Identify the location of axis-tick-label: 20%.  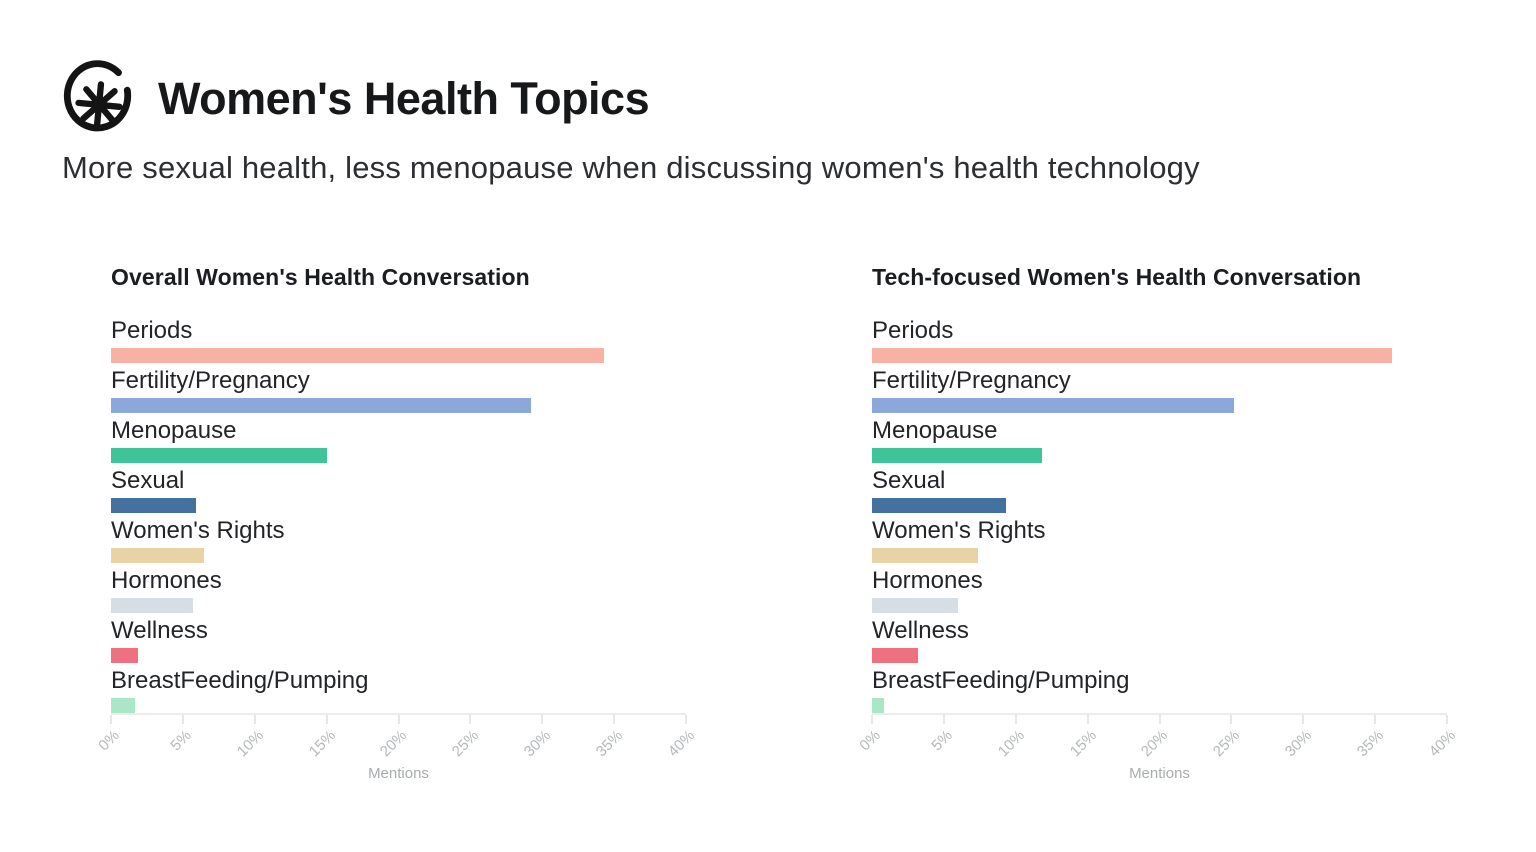
(394, 744).